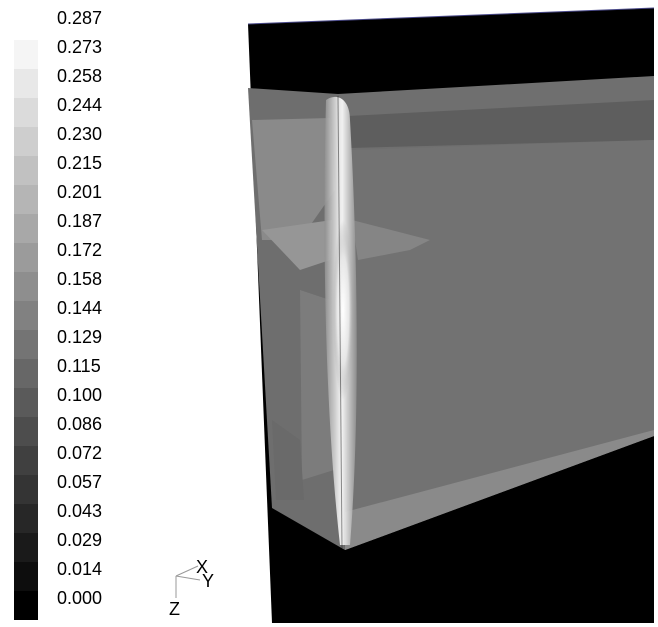 The height and width of the screenshot is (627, 658). I want to click on legend-tick-label: 0.100, so click(80, 395).